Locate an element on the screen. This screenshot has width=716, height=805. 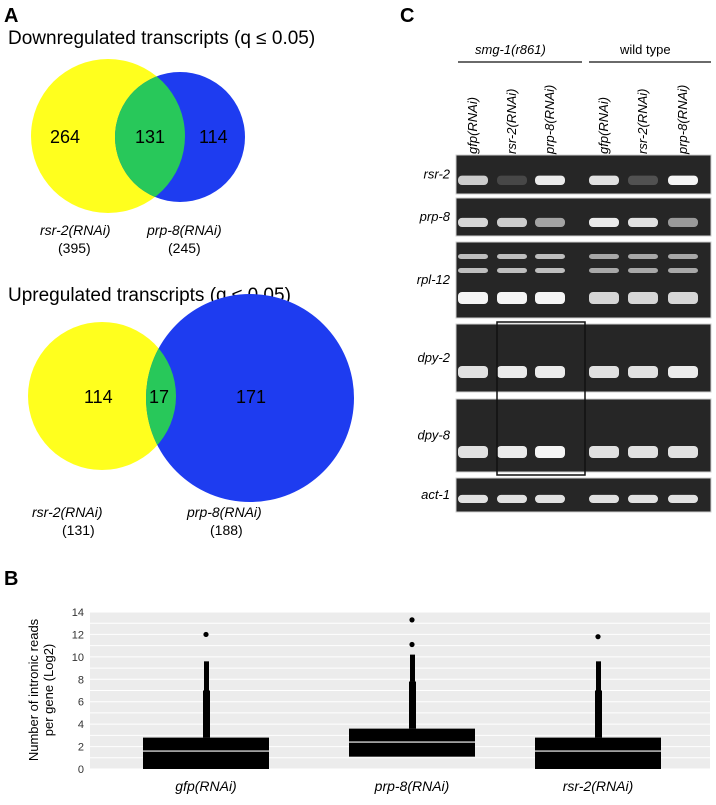
up-left-total: (131) is located at coordinates (78, 530).